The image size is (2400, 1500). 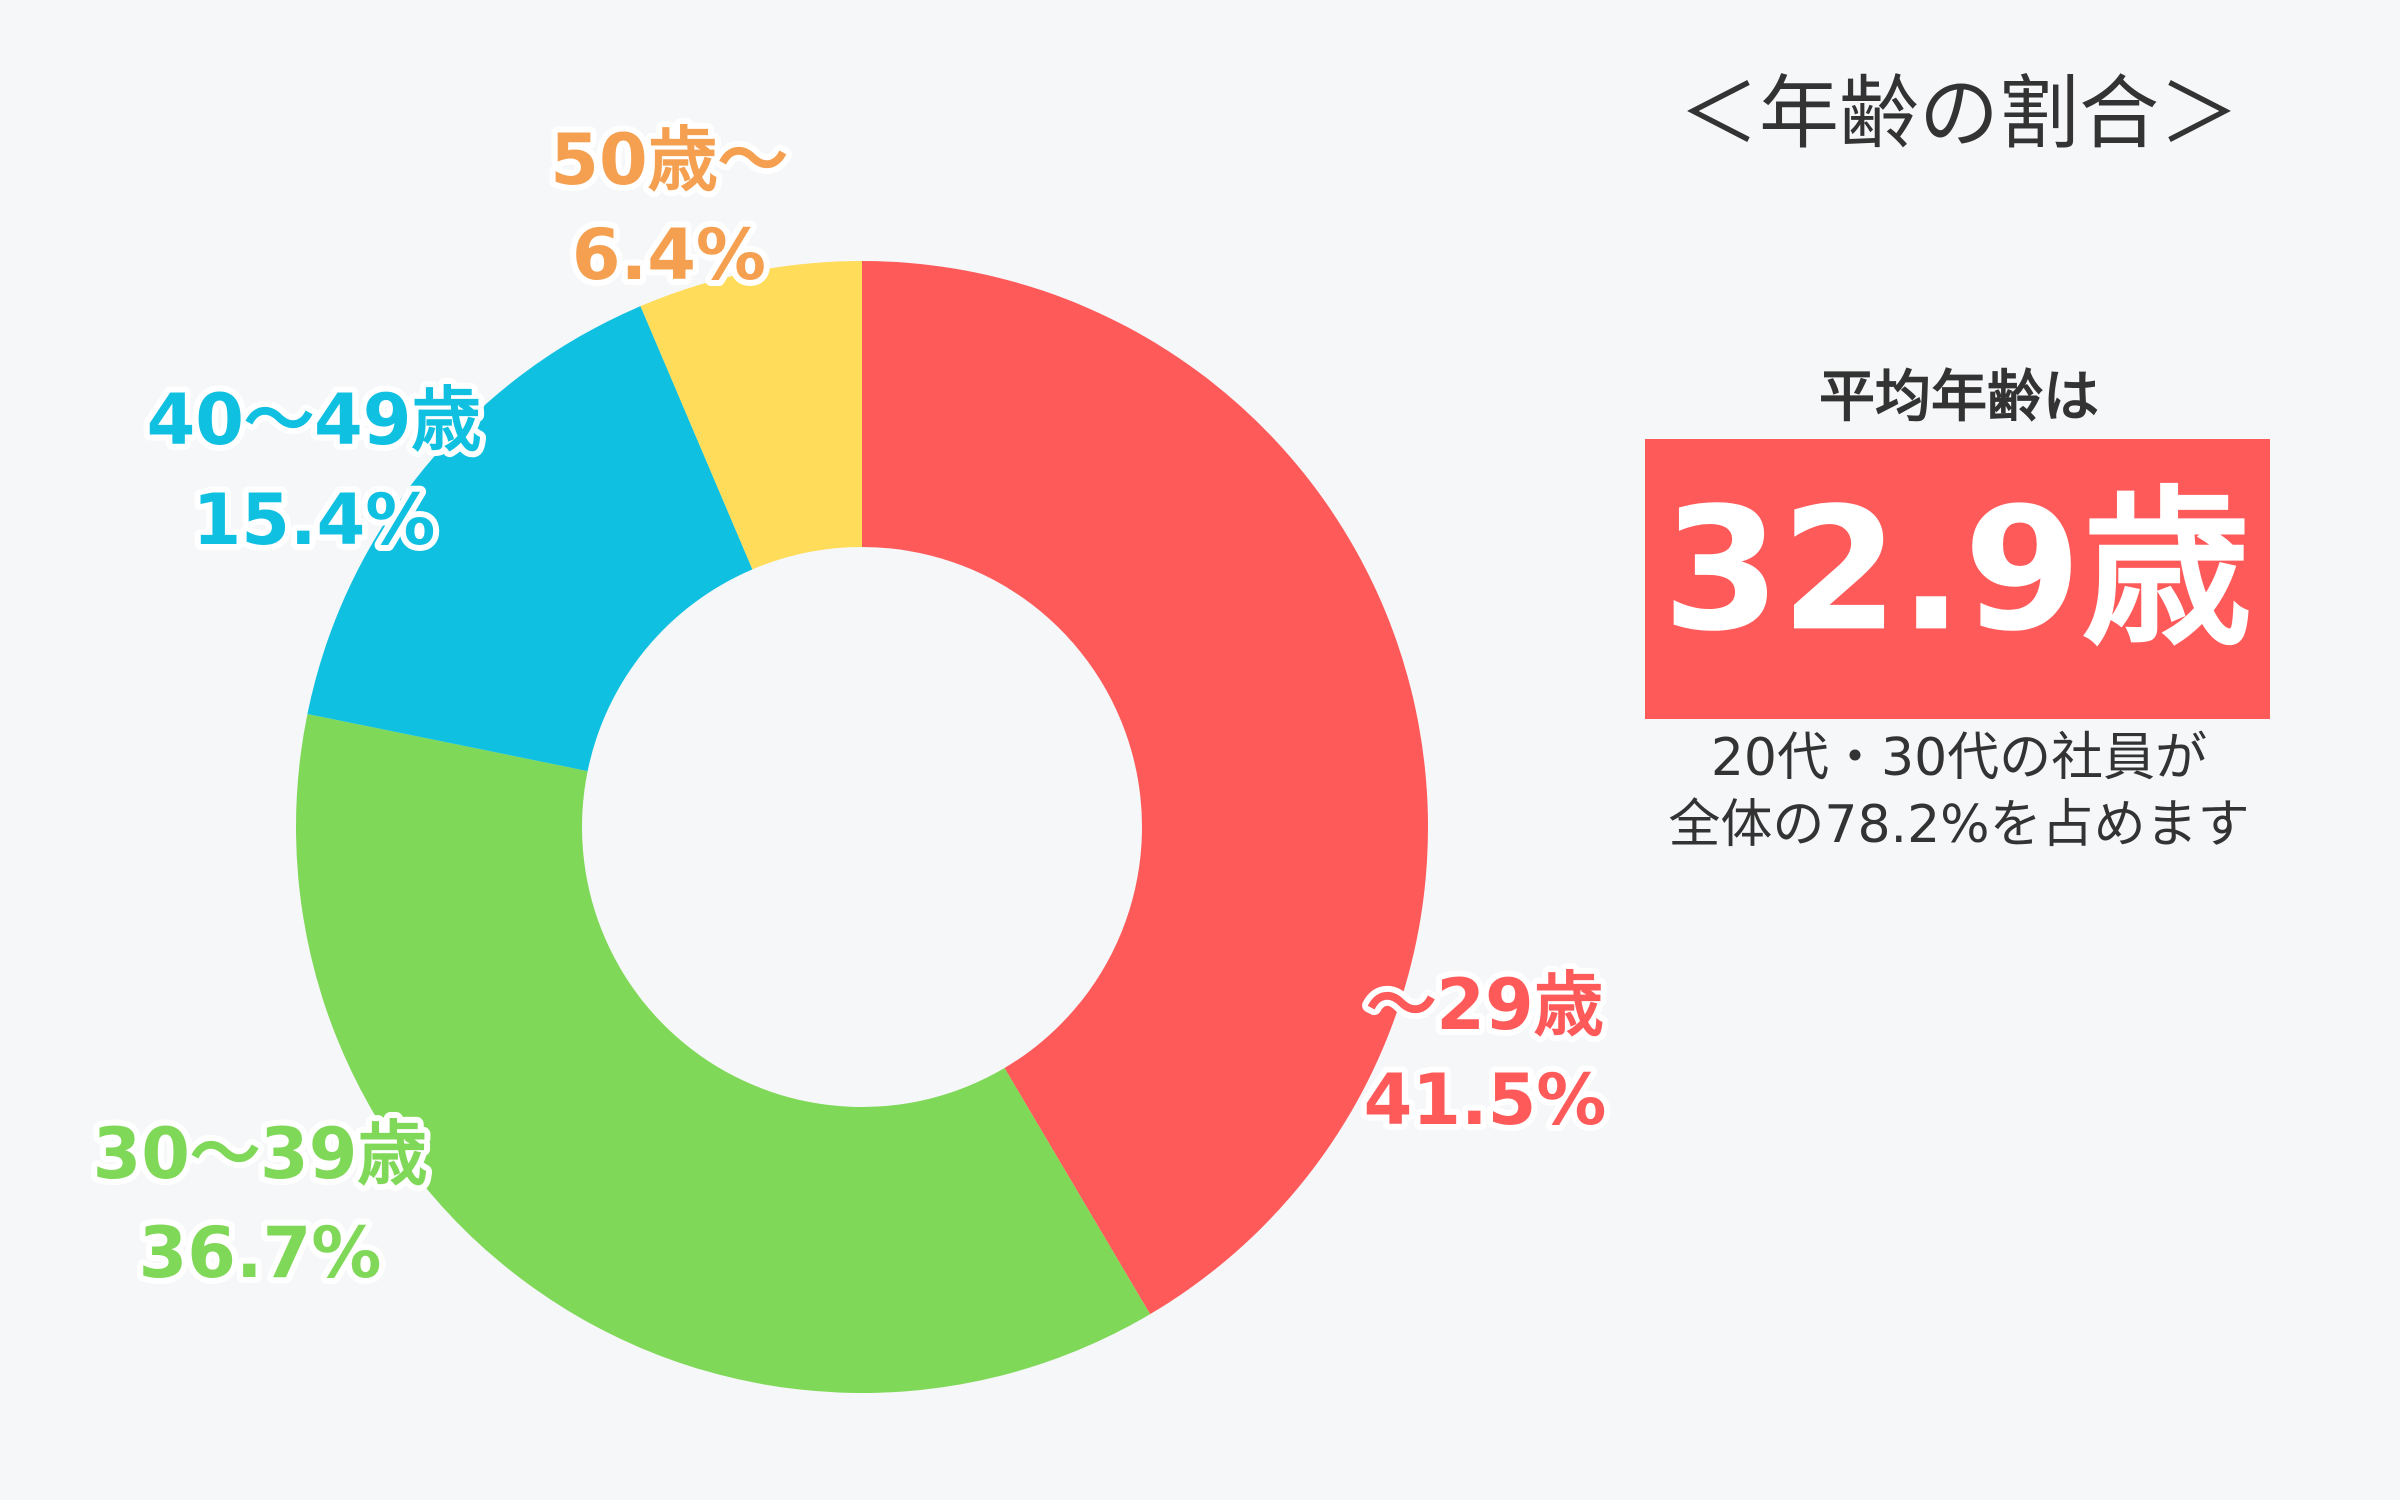 What do you see at coordinates (1959, 758) in the screenshot?
I see `note-line: 20代・30代の社員が` at bounding box center [1959, 758].